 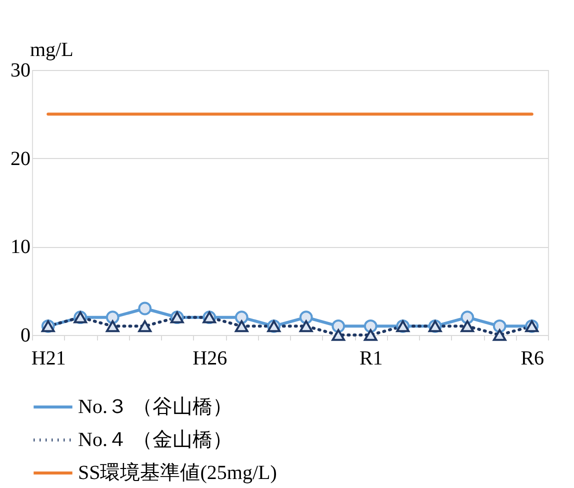 What do you see at coordinates (20, 247) in the screenshot?
I see `y-tick-label: 10` at bounding box center [20, 247].